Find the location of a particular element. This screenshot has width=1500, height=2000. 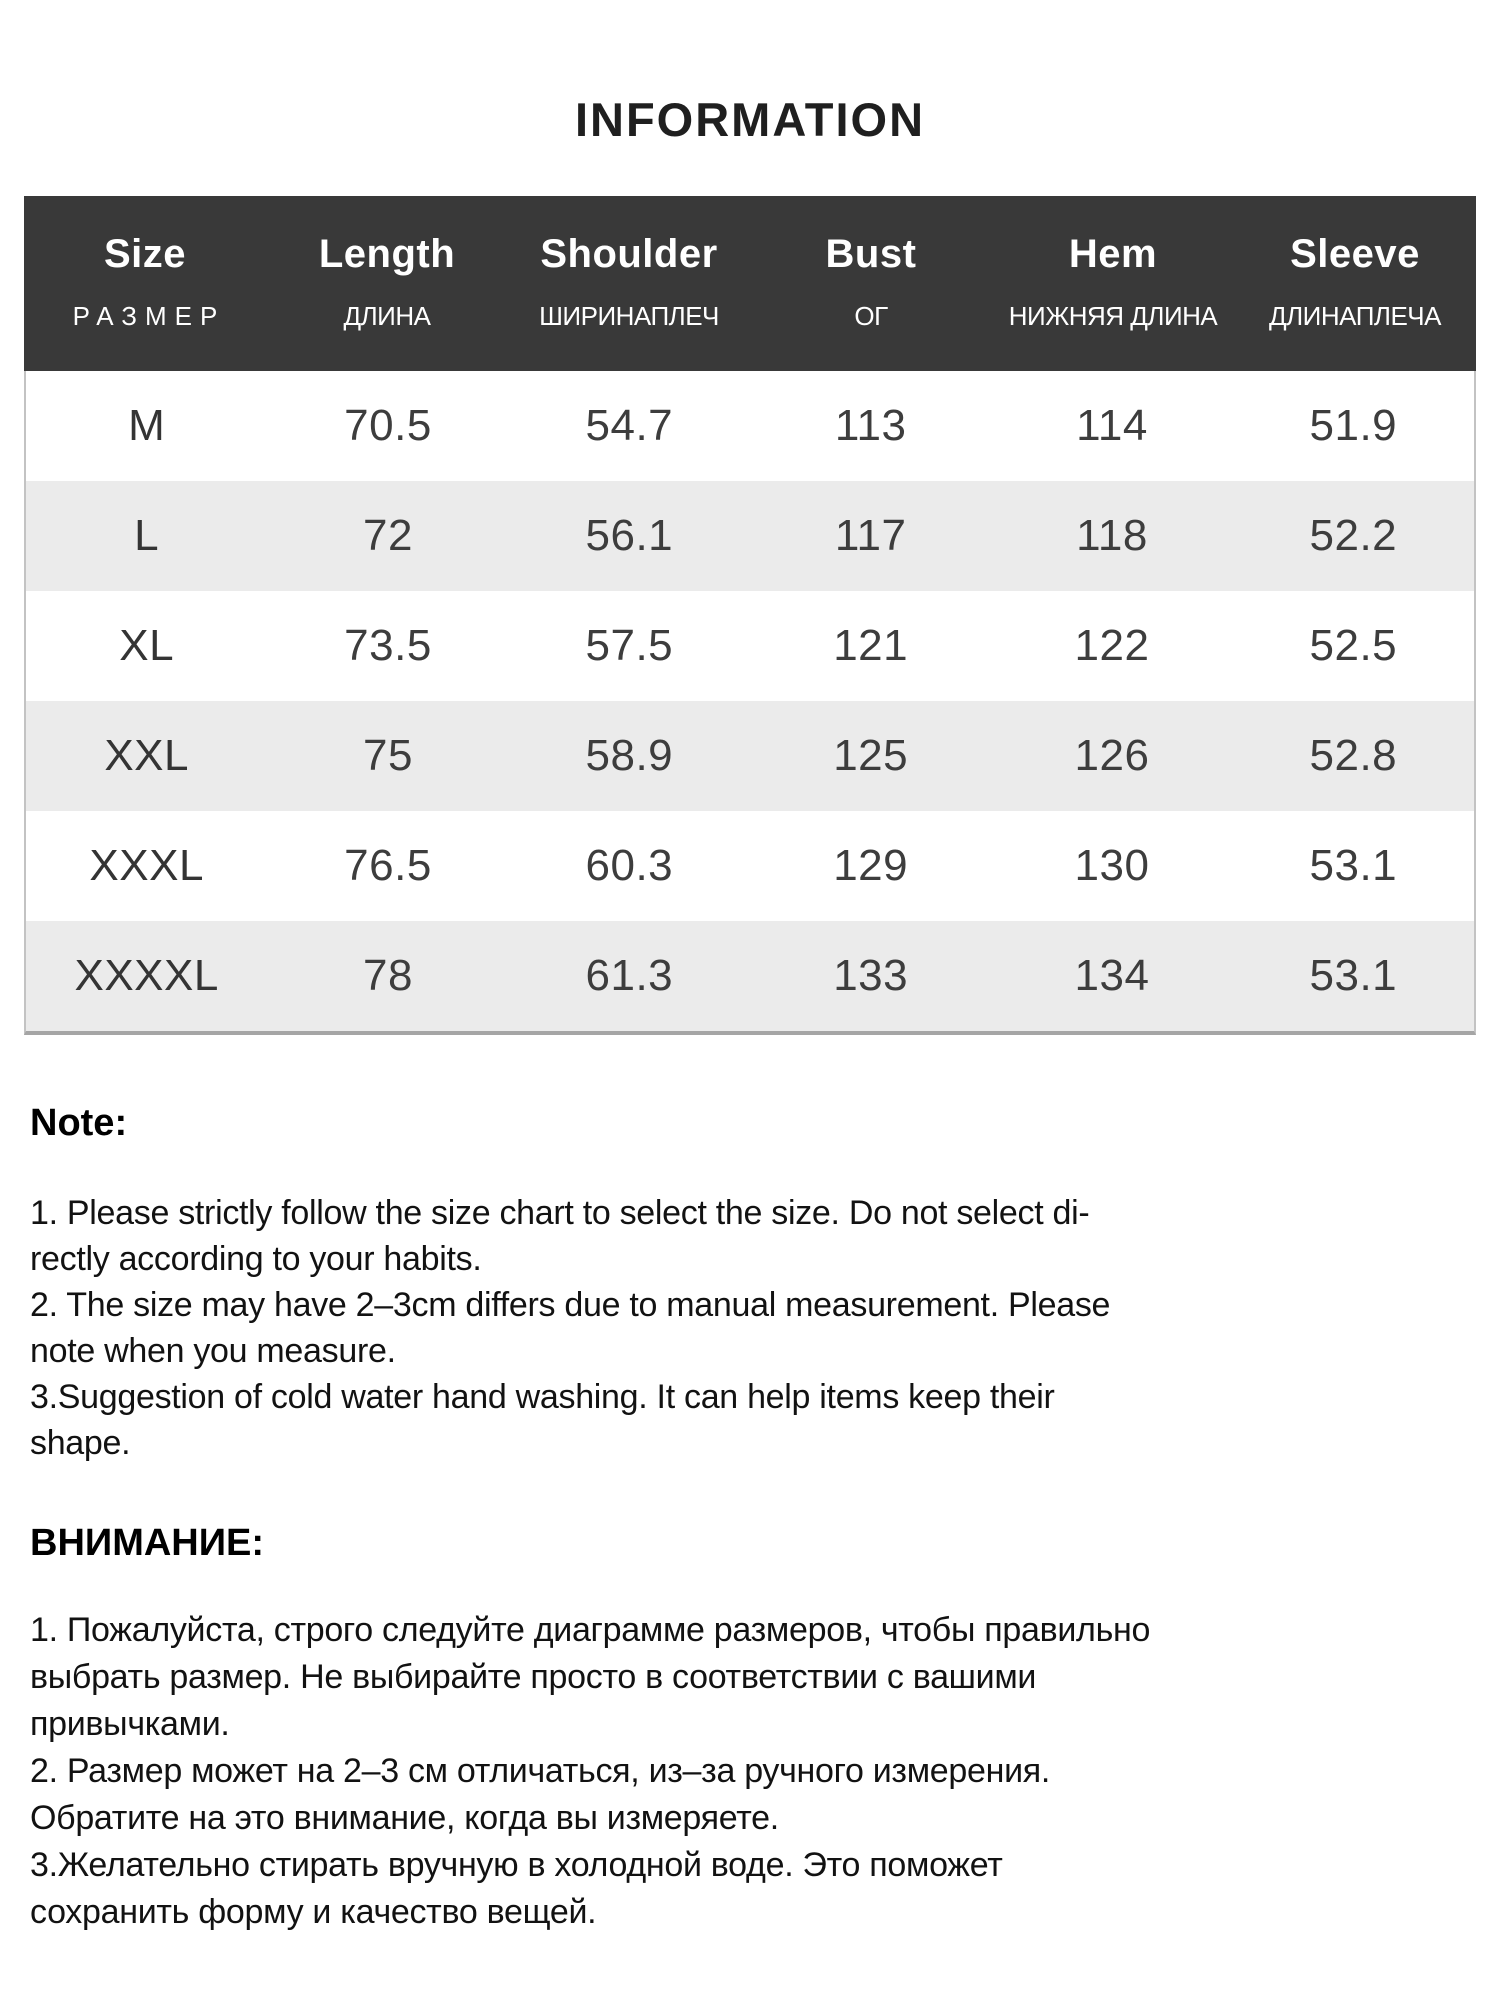

cell-shoulder: 60.3 is located at coordinates (629, 865).